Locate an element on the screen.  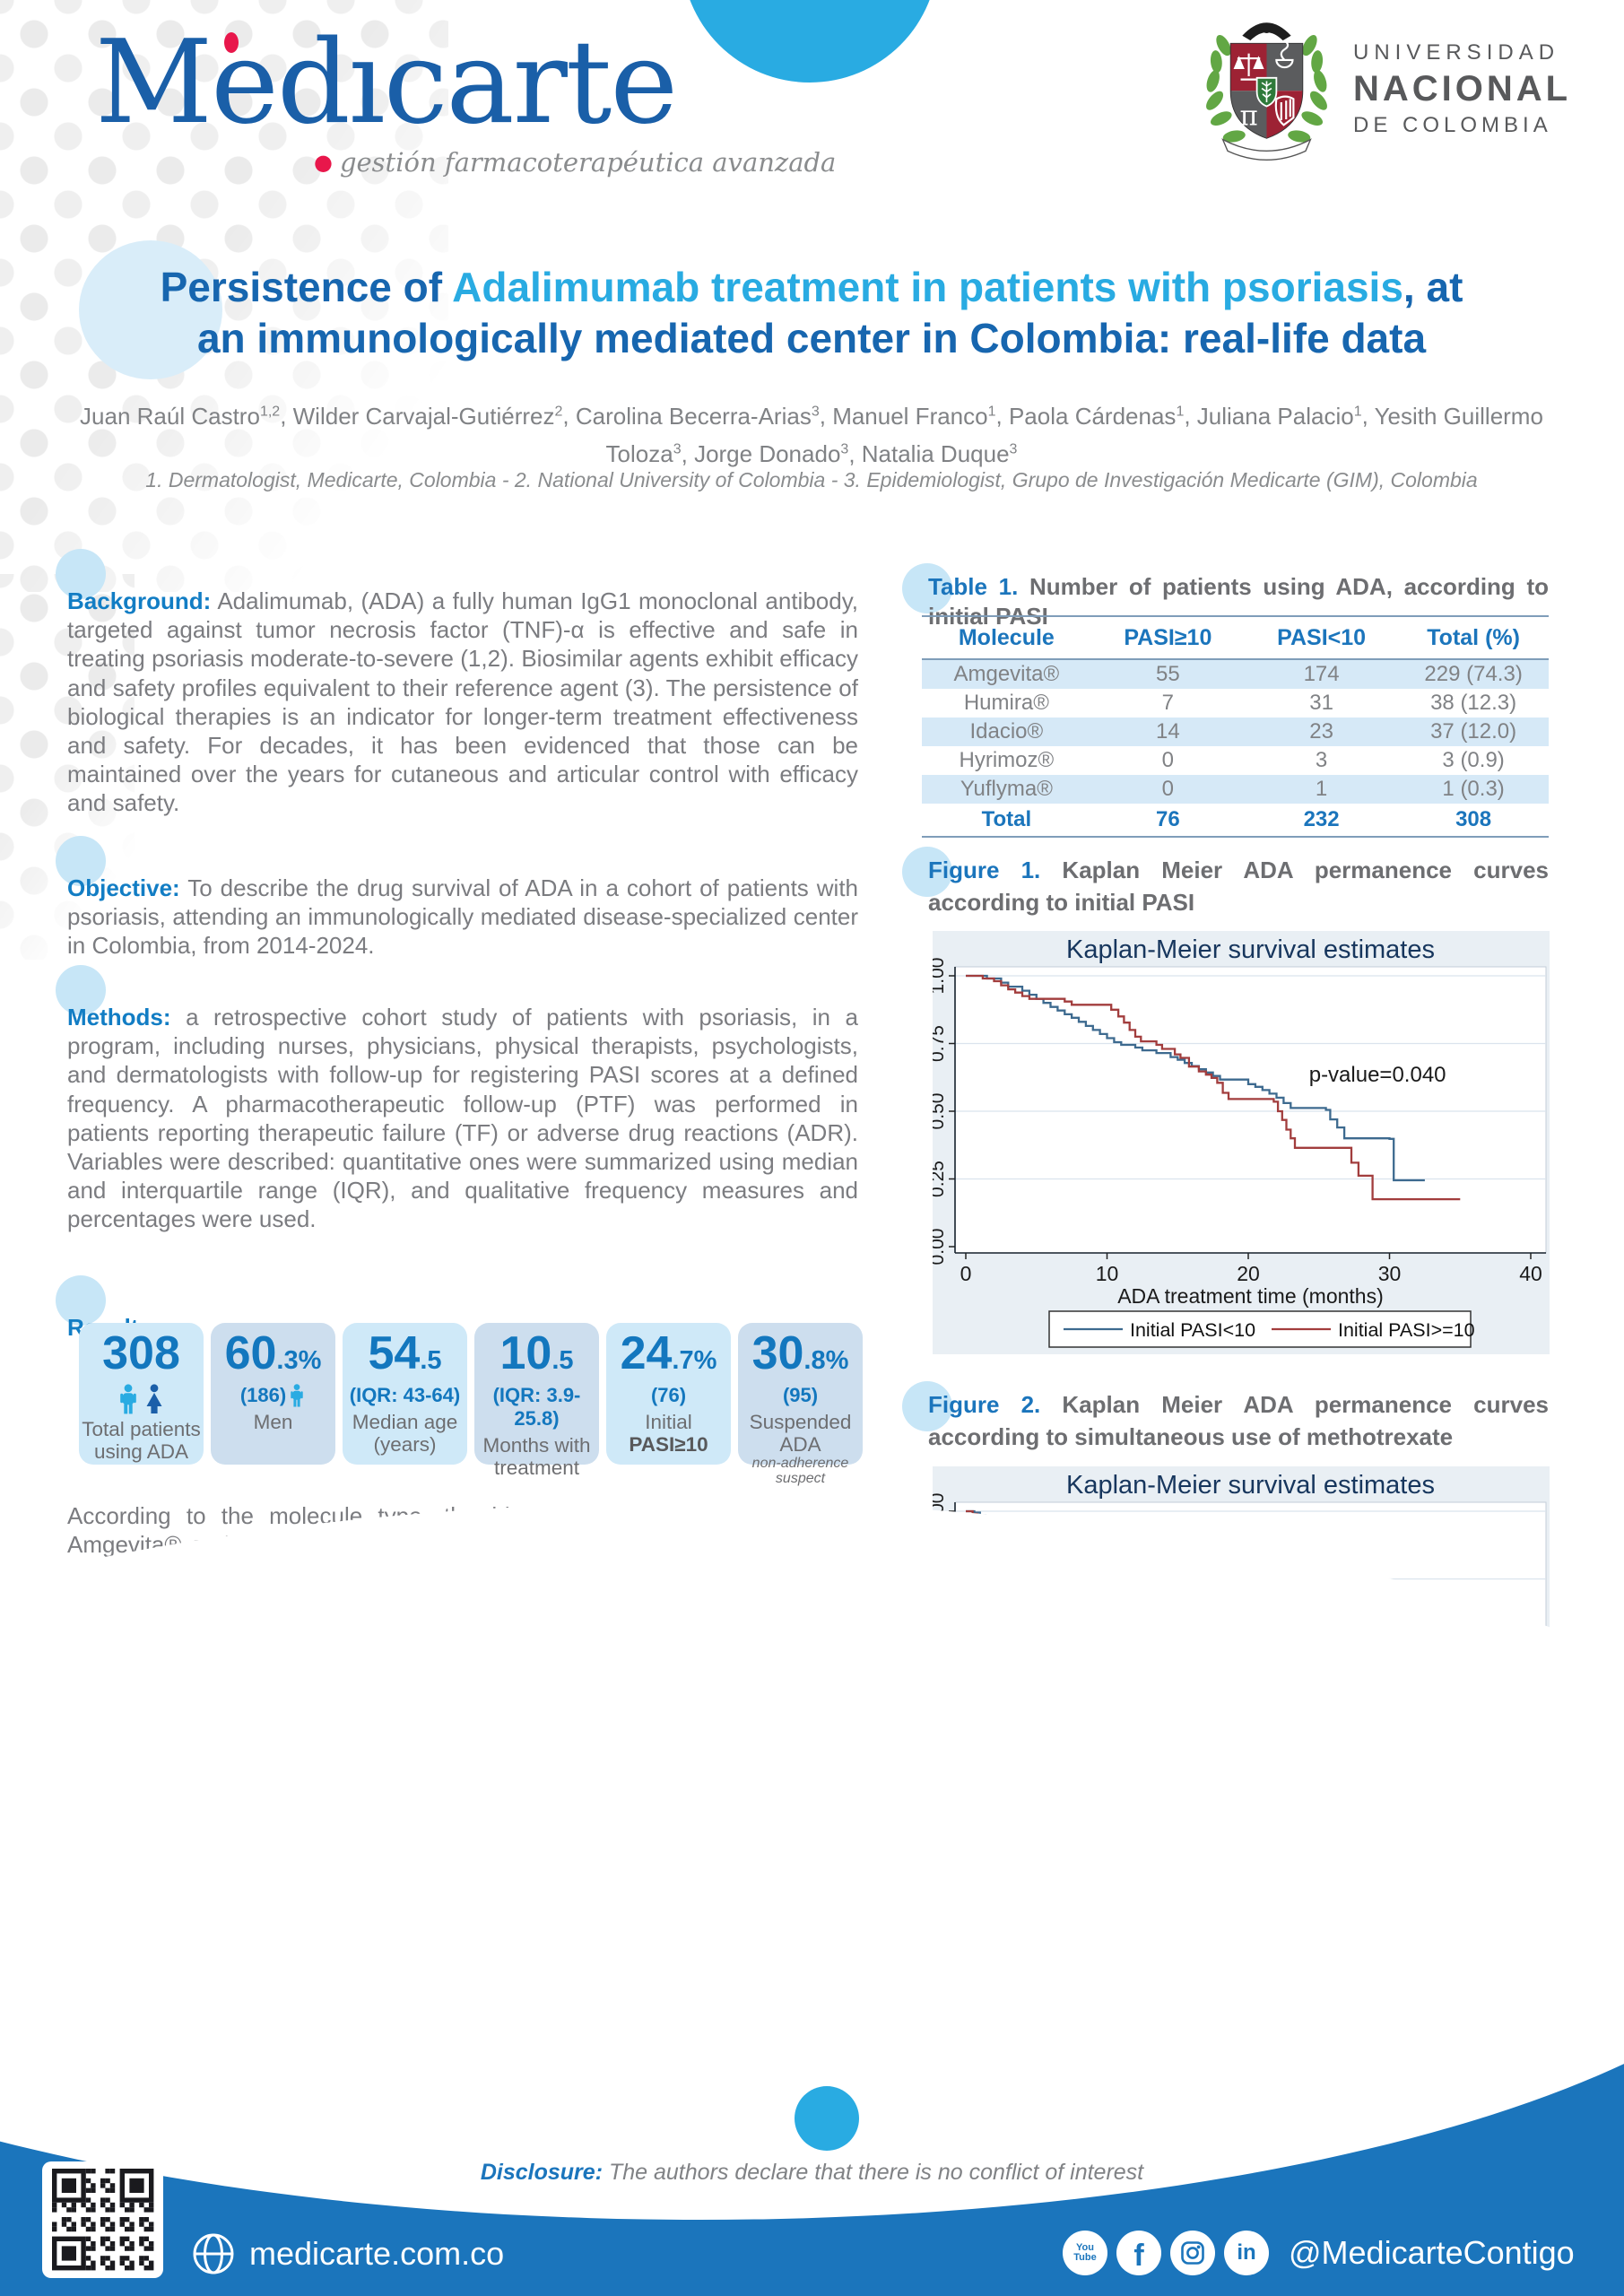
table-cell: 3 (0.9) is located at coordinates (1473, 760).